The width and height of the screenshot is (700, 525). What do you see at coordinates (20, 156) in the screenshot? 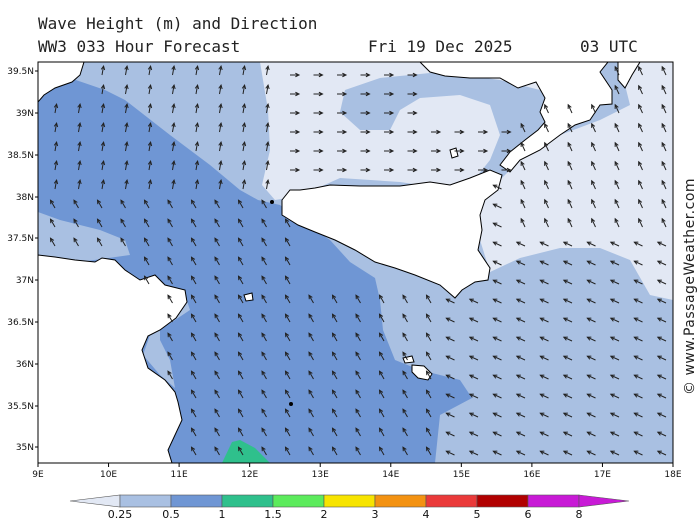
I see `lat-tick-label: 38.5N` at bounding box center [20, 156].